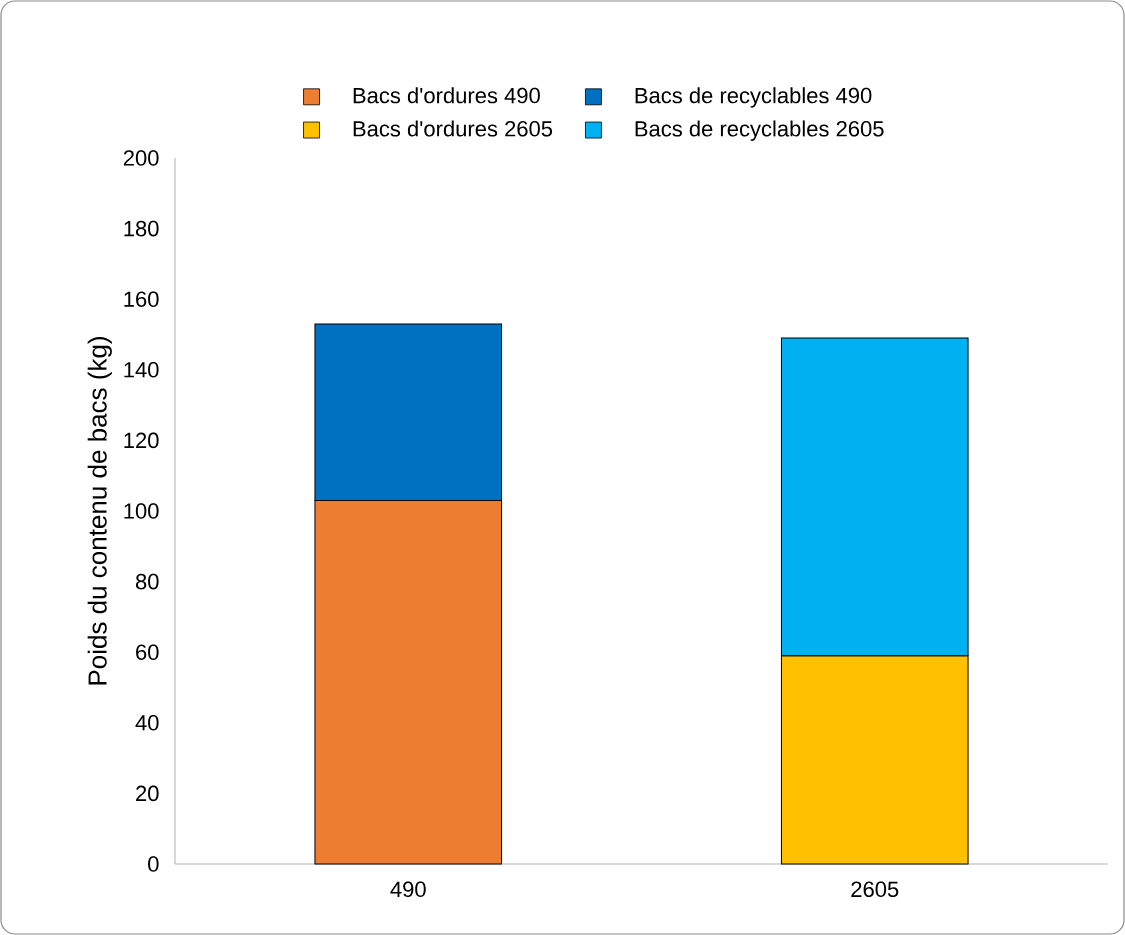 This screenshot has width=1125, height=935. Describe the element at coordinates (147, 652) in the screenshot. I see `y-tick-label: 60` at that location.